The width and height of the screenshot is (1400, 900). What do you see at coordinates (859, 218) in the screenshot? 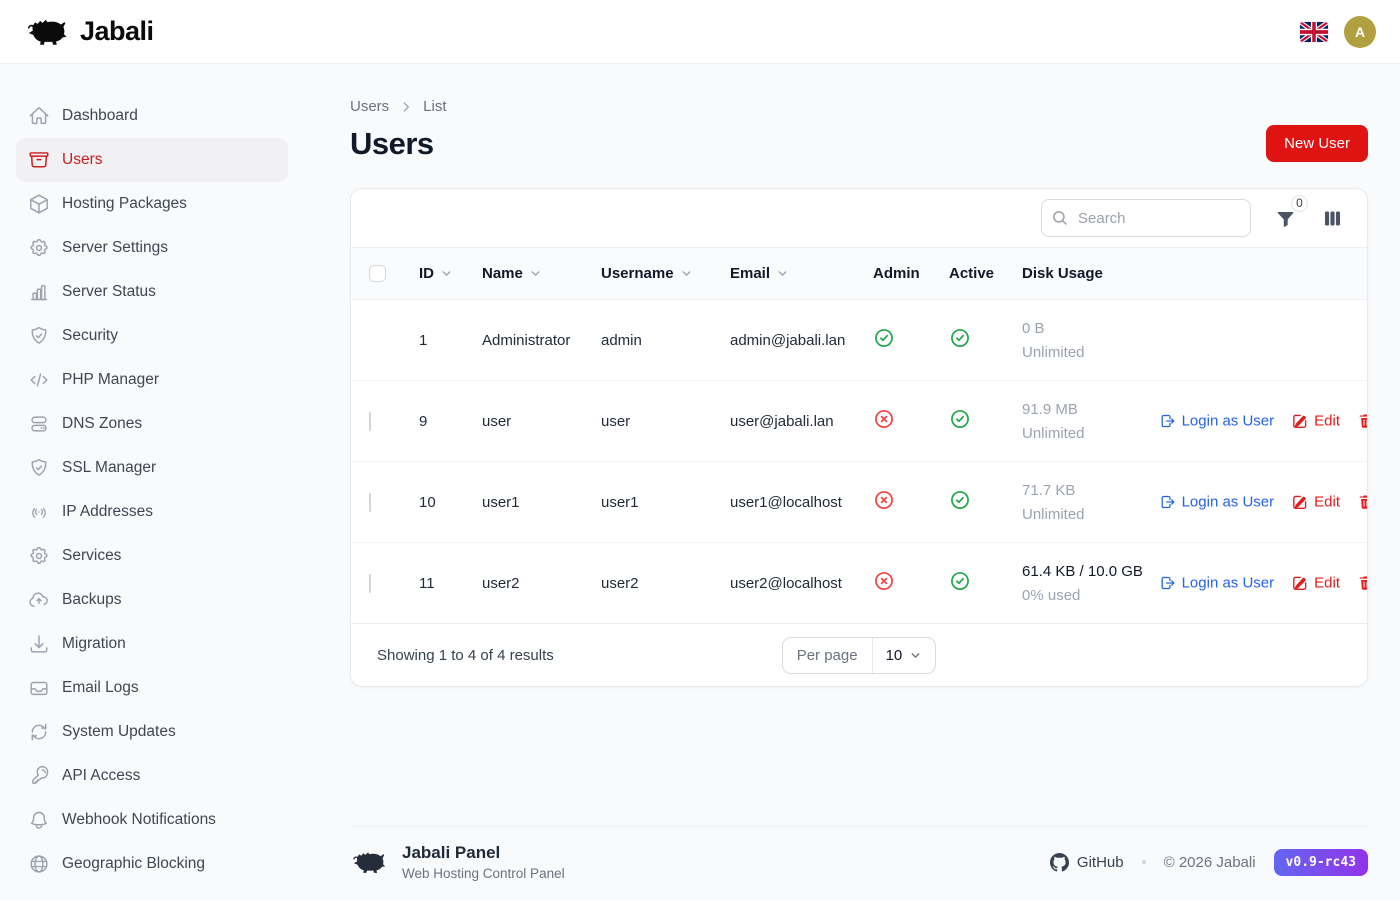
I see `table-toolbar: 0` at bounding box center [859, 218].